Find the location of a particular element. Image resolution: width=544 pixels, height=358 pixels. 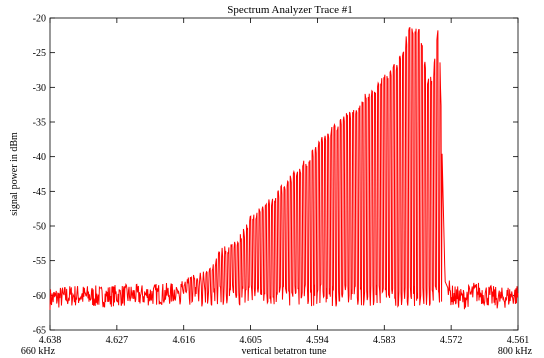

y-tick-label: -25 is located at coordinates (39, 53).